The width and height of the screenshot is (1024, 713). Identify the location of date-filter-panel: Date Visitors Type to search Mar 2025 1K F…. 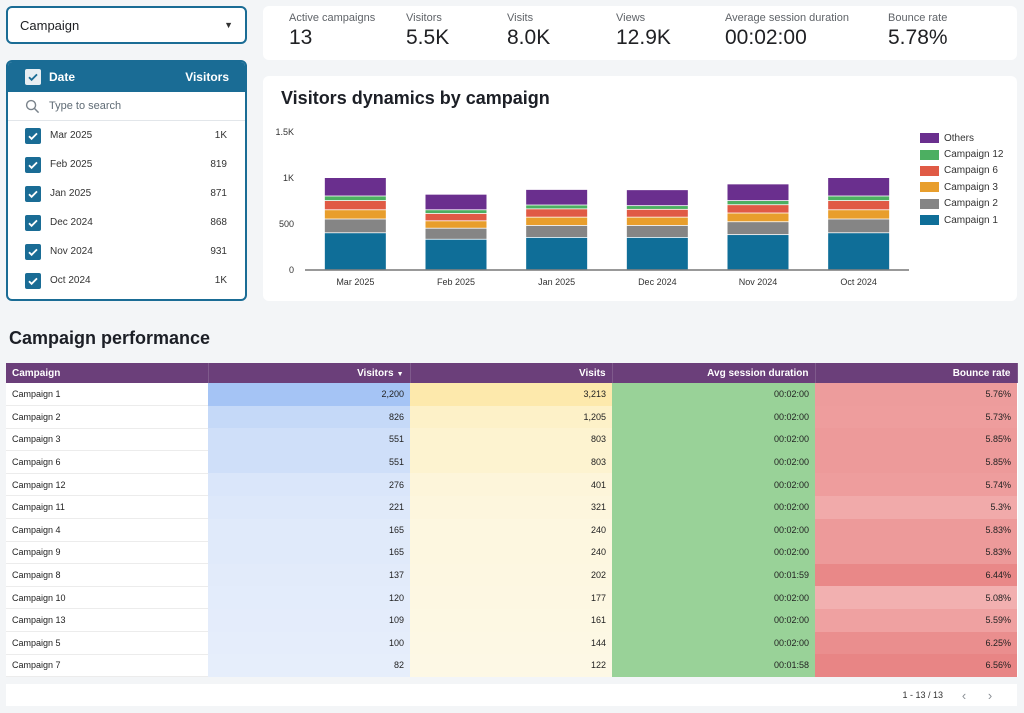
(126, 180).